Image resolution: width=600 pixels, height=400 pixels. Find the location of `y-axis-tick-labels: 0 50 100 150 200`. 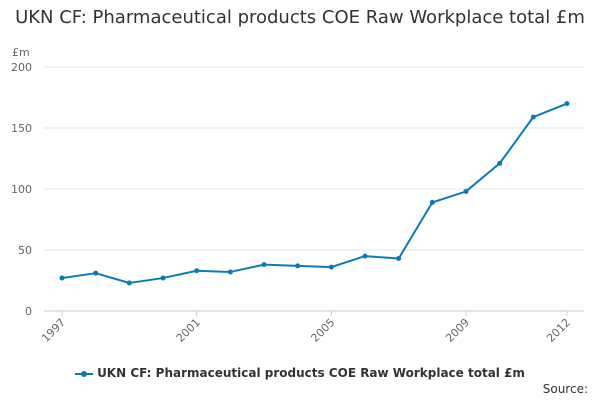

y-axis-tick-labels: 0 50 100 150 200 is located at coordinates (21, 189).